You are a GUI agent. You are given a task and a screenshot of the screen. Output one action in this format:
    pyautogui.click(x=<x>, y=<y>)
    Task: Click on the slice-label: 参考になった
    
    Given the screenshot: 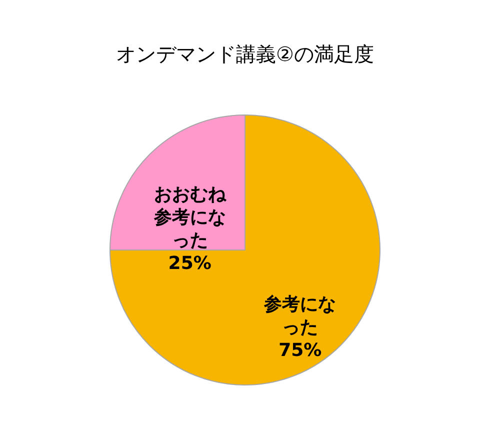 What is the action you would take?
    pyautogui.click(x=299, y=316)
    